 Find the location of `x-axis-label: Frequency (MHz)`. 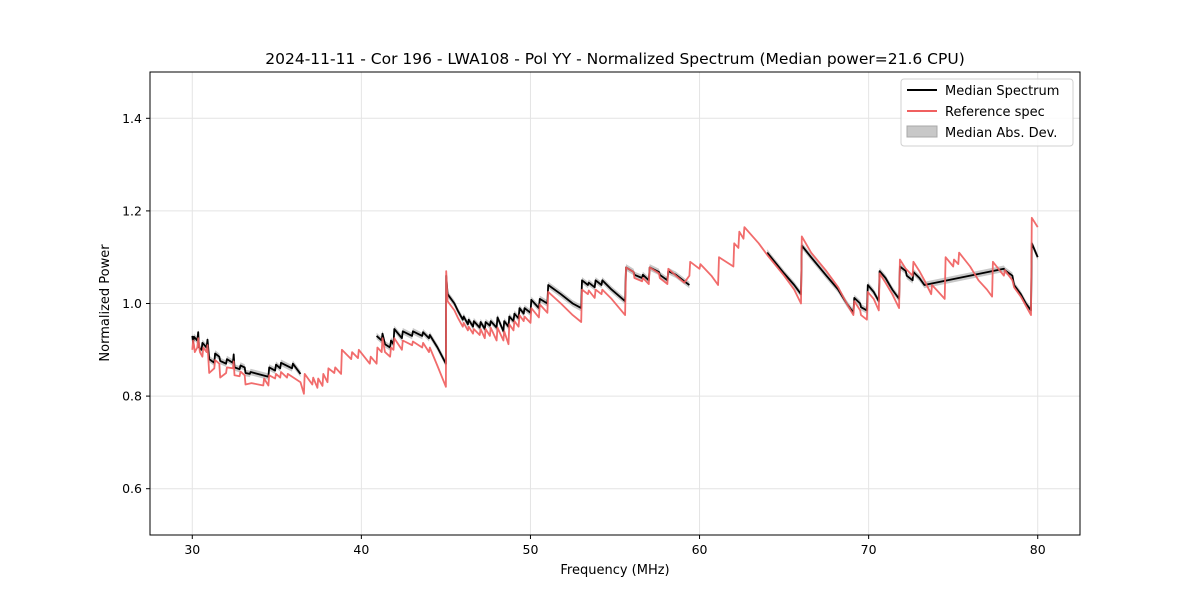

x-axis-label: Frequency (MHz) is located at coordinates (614, 570).